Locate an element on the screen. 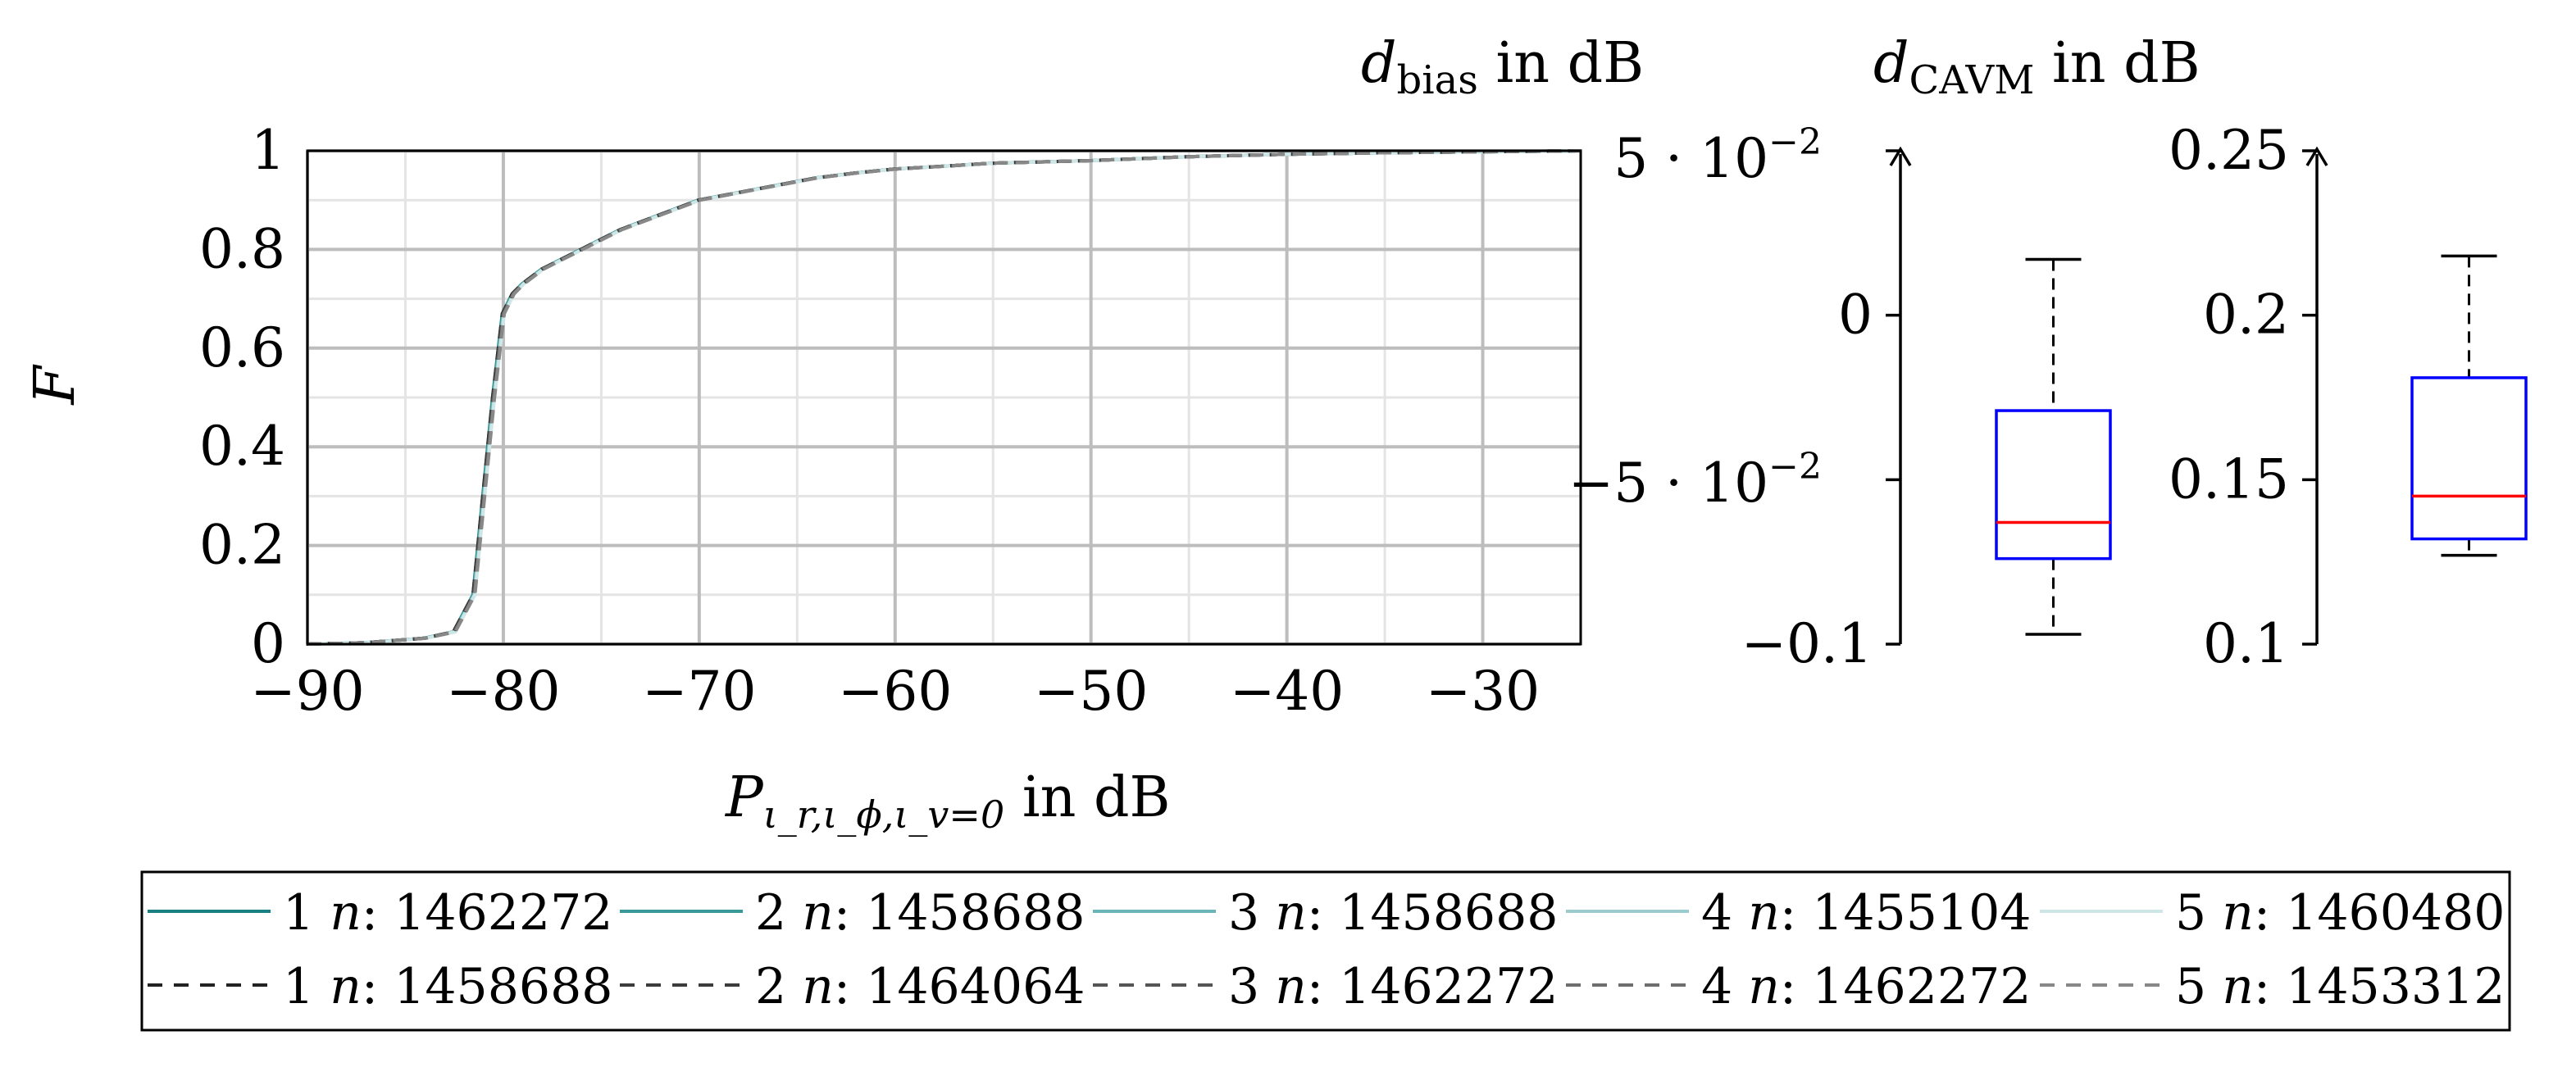  box-bias-tick-mid-mantissa: −5 · 10 is located at coordinates (1668, 483).